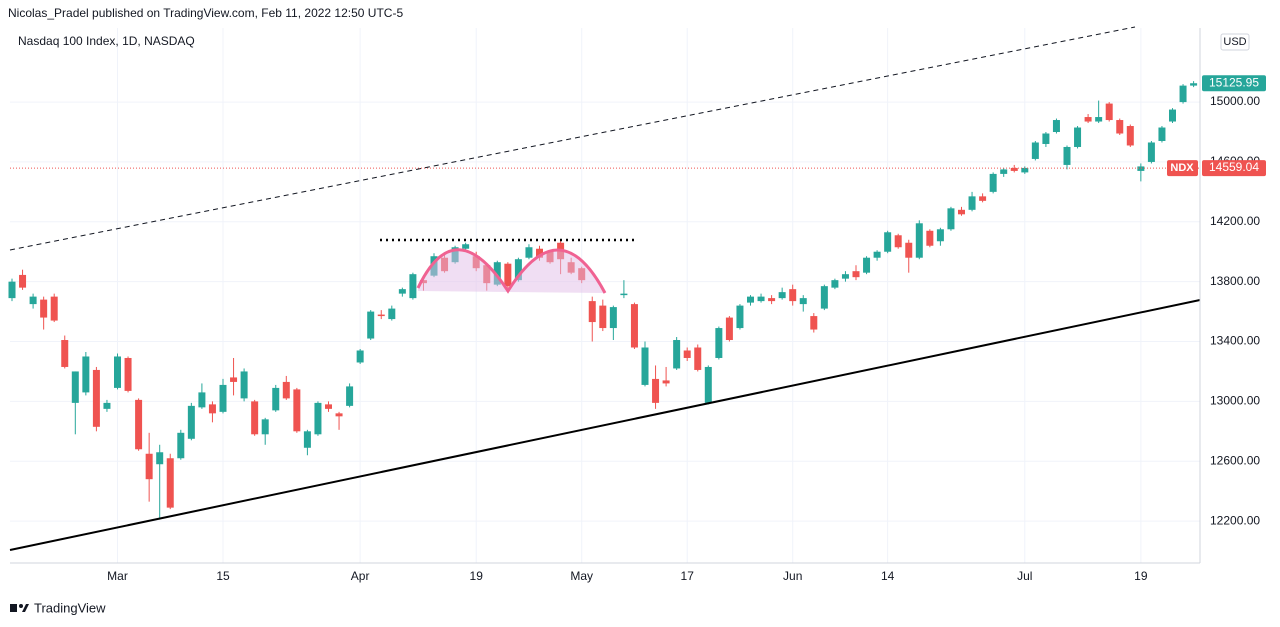  I want to click on double-top-arcs, so click(511, 271).